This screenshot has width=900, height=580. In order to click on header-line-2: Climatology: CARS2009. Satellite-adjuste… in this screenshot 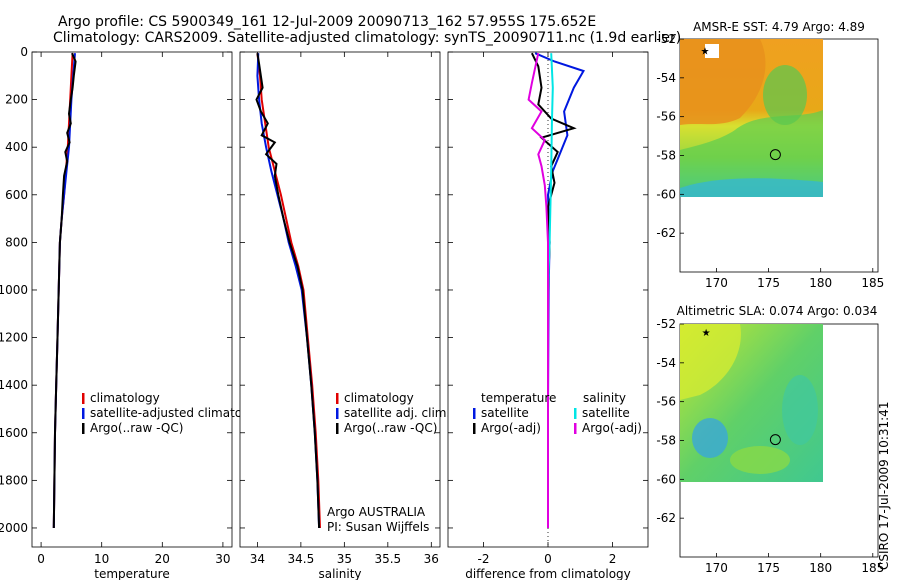, I will do `click(367, 38)`.